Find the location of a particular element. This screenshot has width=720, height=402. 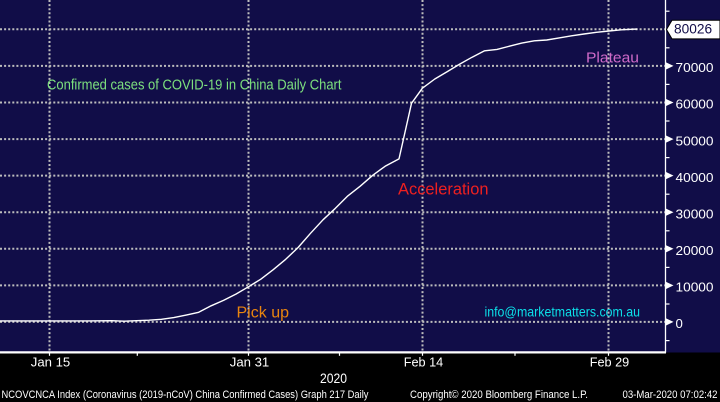

svg-text: Feb 29 is located at coordinates (610, 362).